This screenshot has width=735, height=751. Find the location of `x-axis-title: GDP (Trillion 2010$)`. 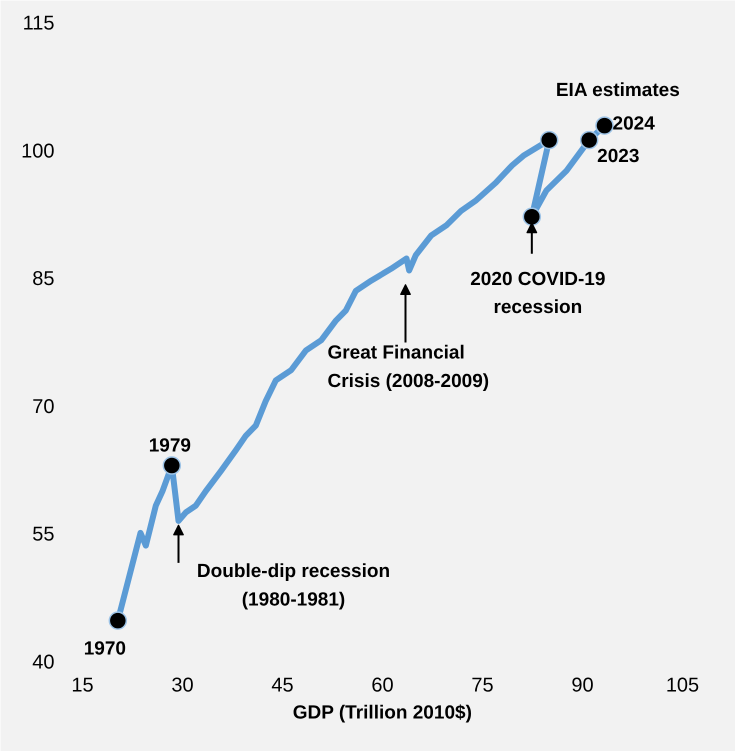

x-axis-title: GDP (Trillion 2010$) is located at coordinates (382, 713).